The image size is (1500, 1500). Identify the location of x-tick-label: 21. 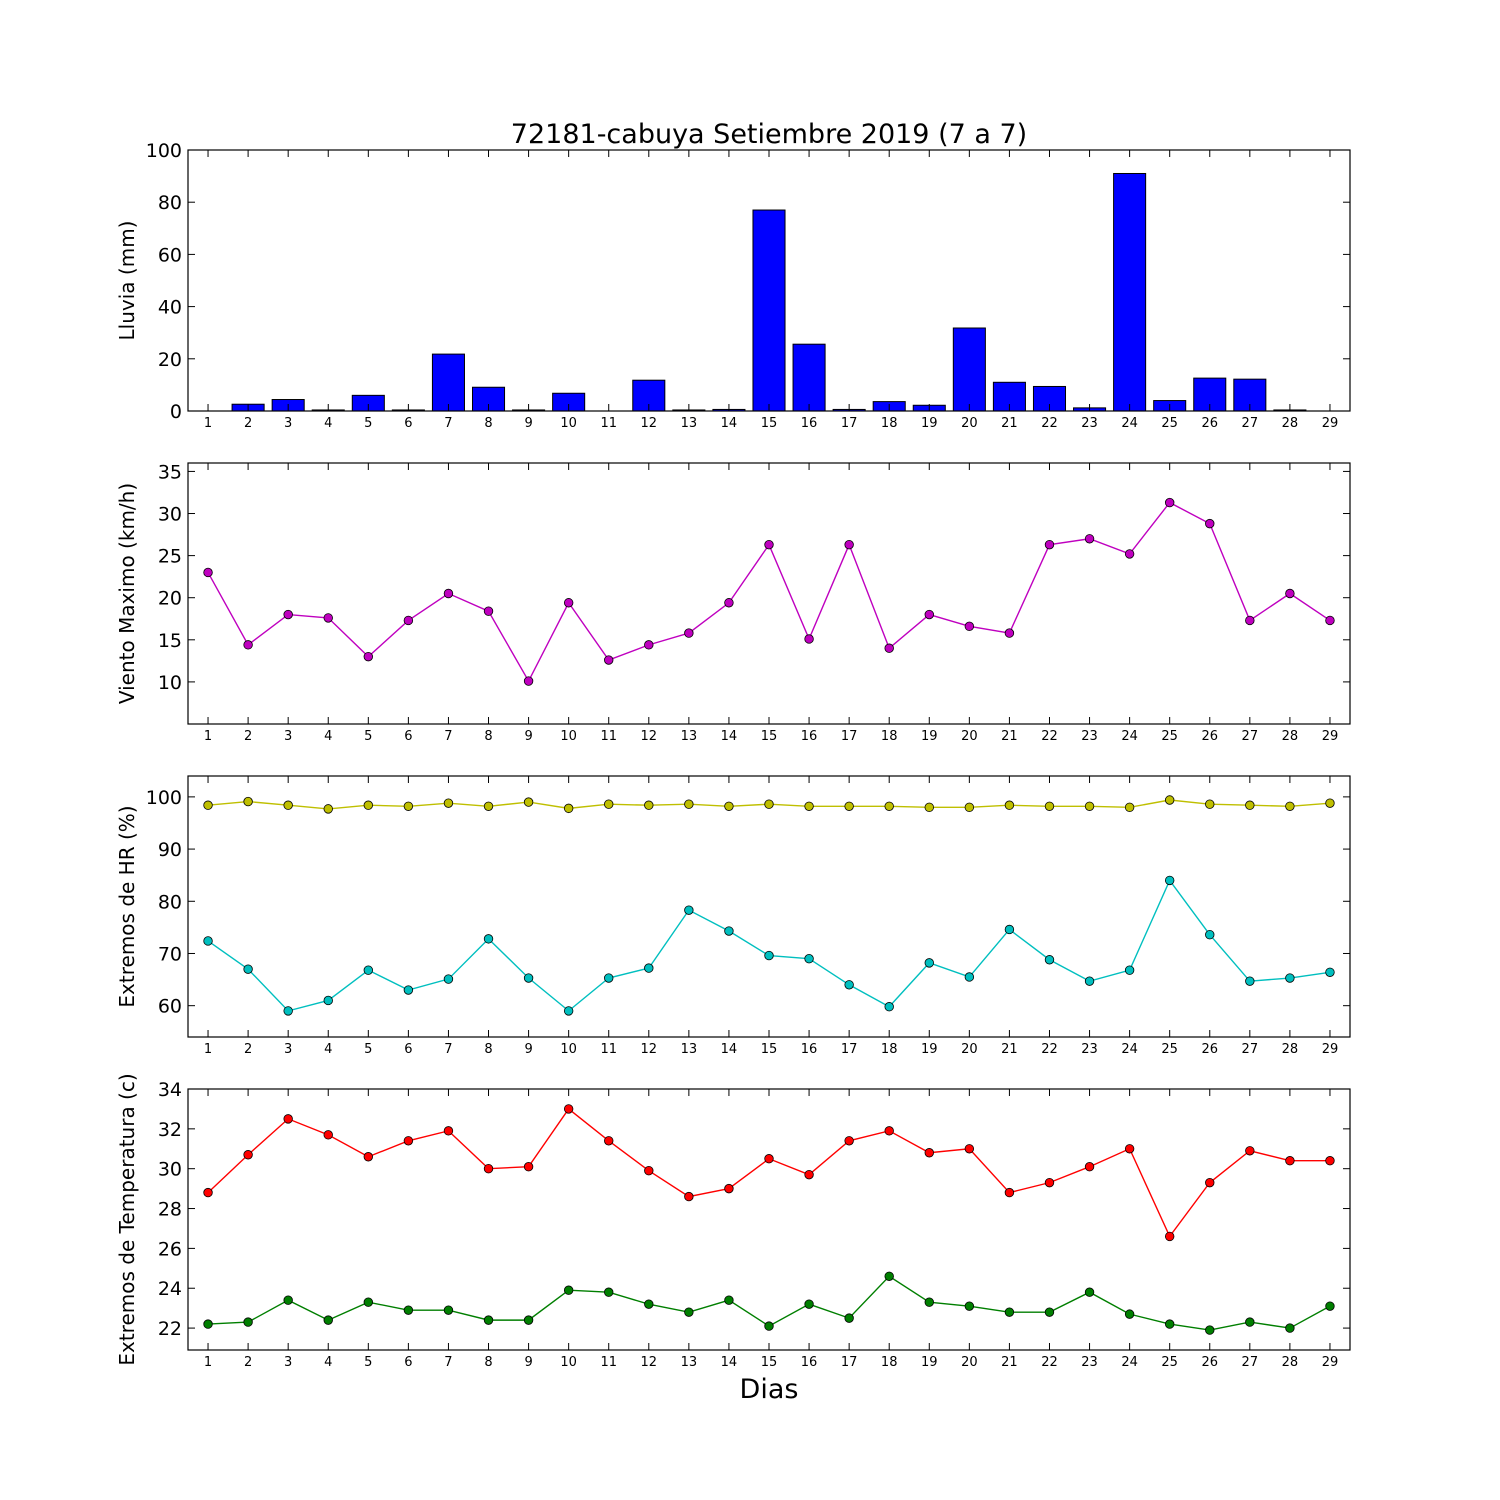
(1009, 423).